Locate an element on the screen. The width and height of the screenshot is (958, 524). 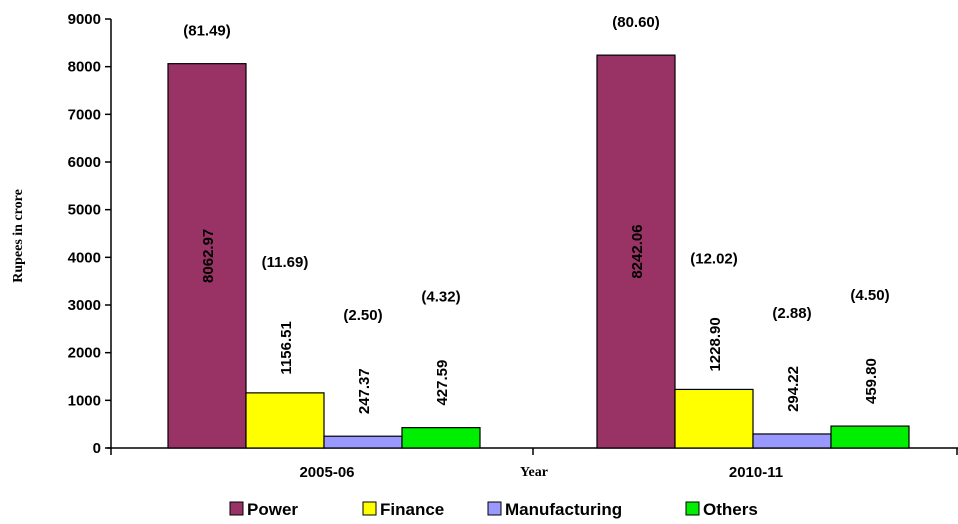
y-tick-label: 8000 is located at coordinates (84, 67).